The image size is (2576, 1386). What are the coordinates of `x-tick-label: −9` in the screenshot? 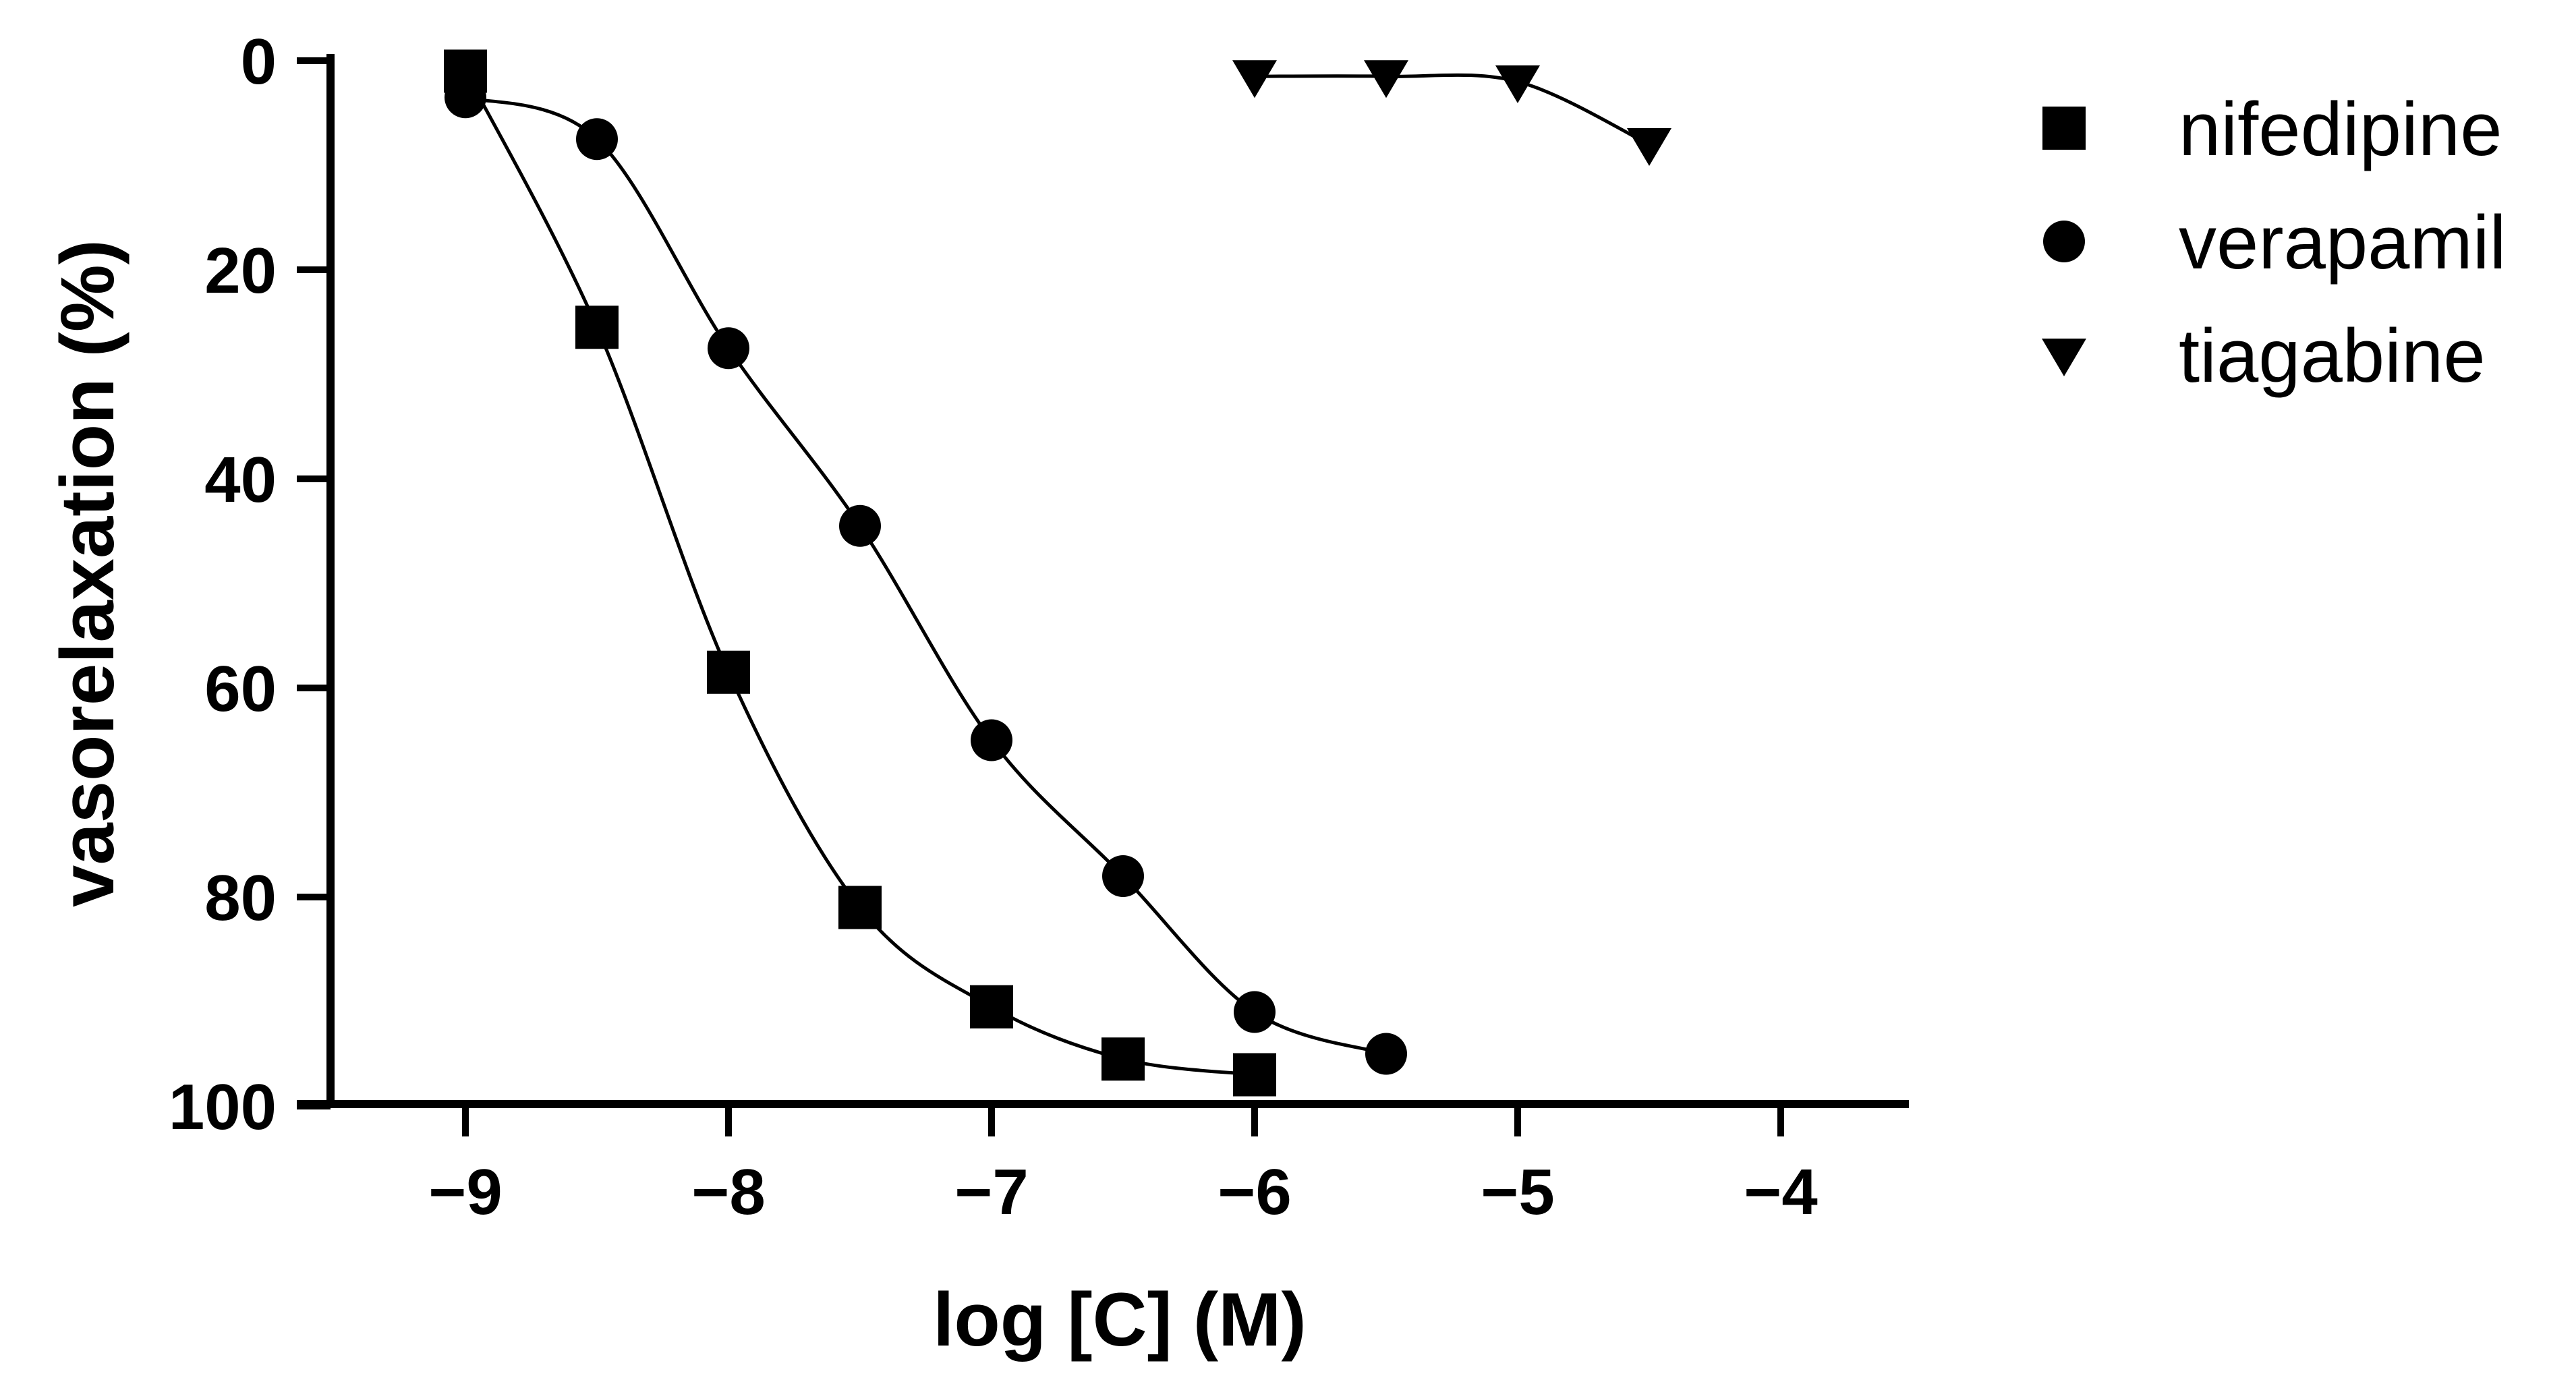 It's located at (465, 1192).